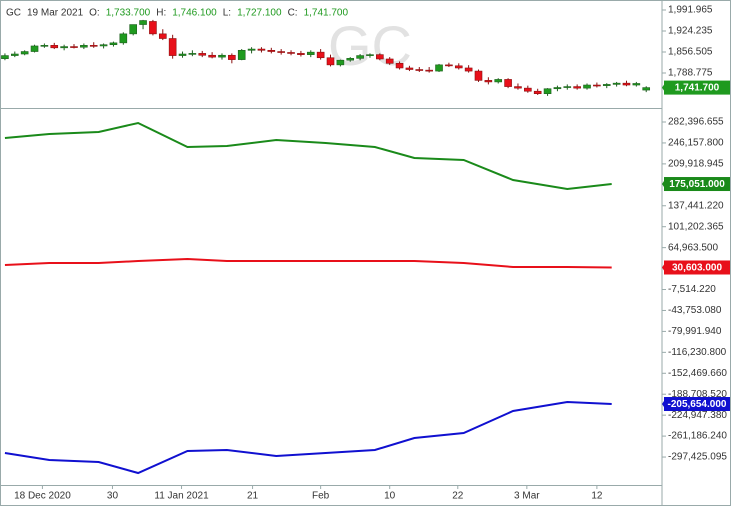  Describe the element at coordinates (696, 122) in the screenshot. I see `y-tick-label: 282,396.655` at that location.